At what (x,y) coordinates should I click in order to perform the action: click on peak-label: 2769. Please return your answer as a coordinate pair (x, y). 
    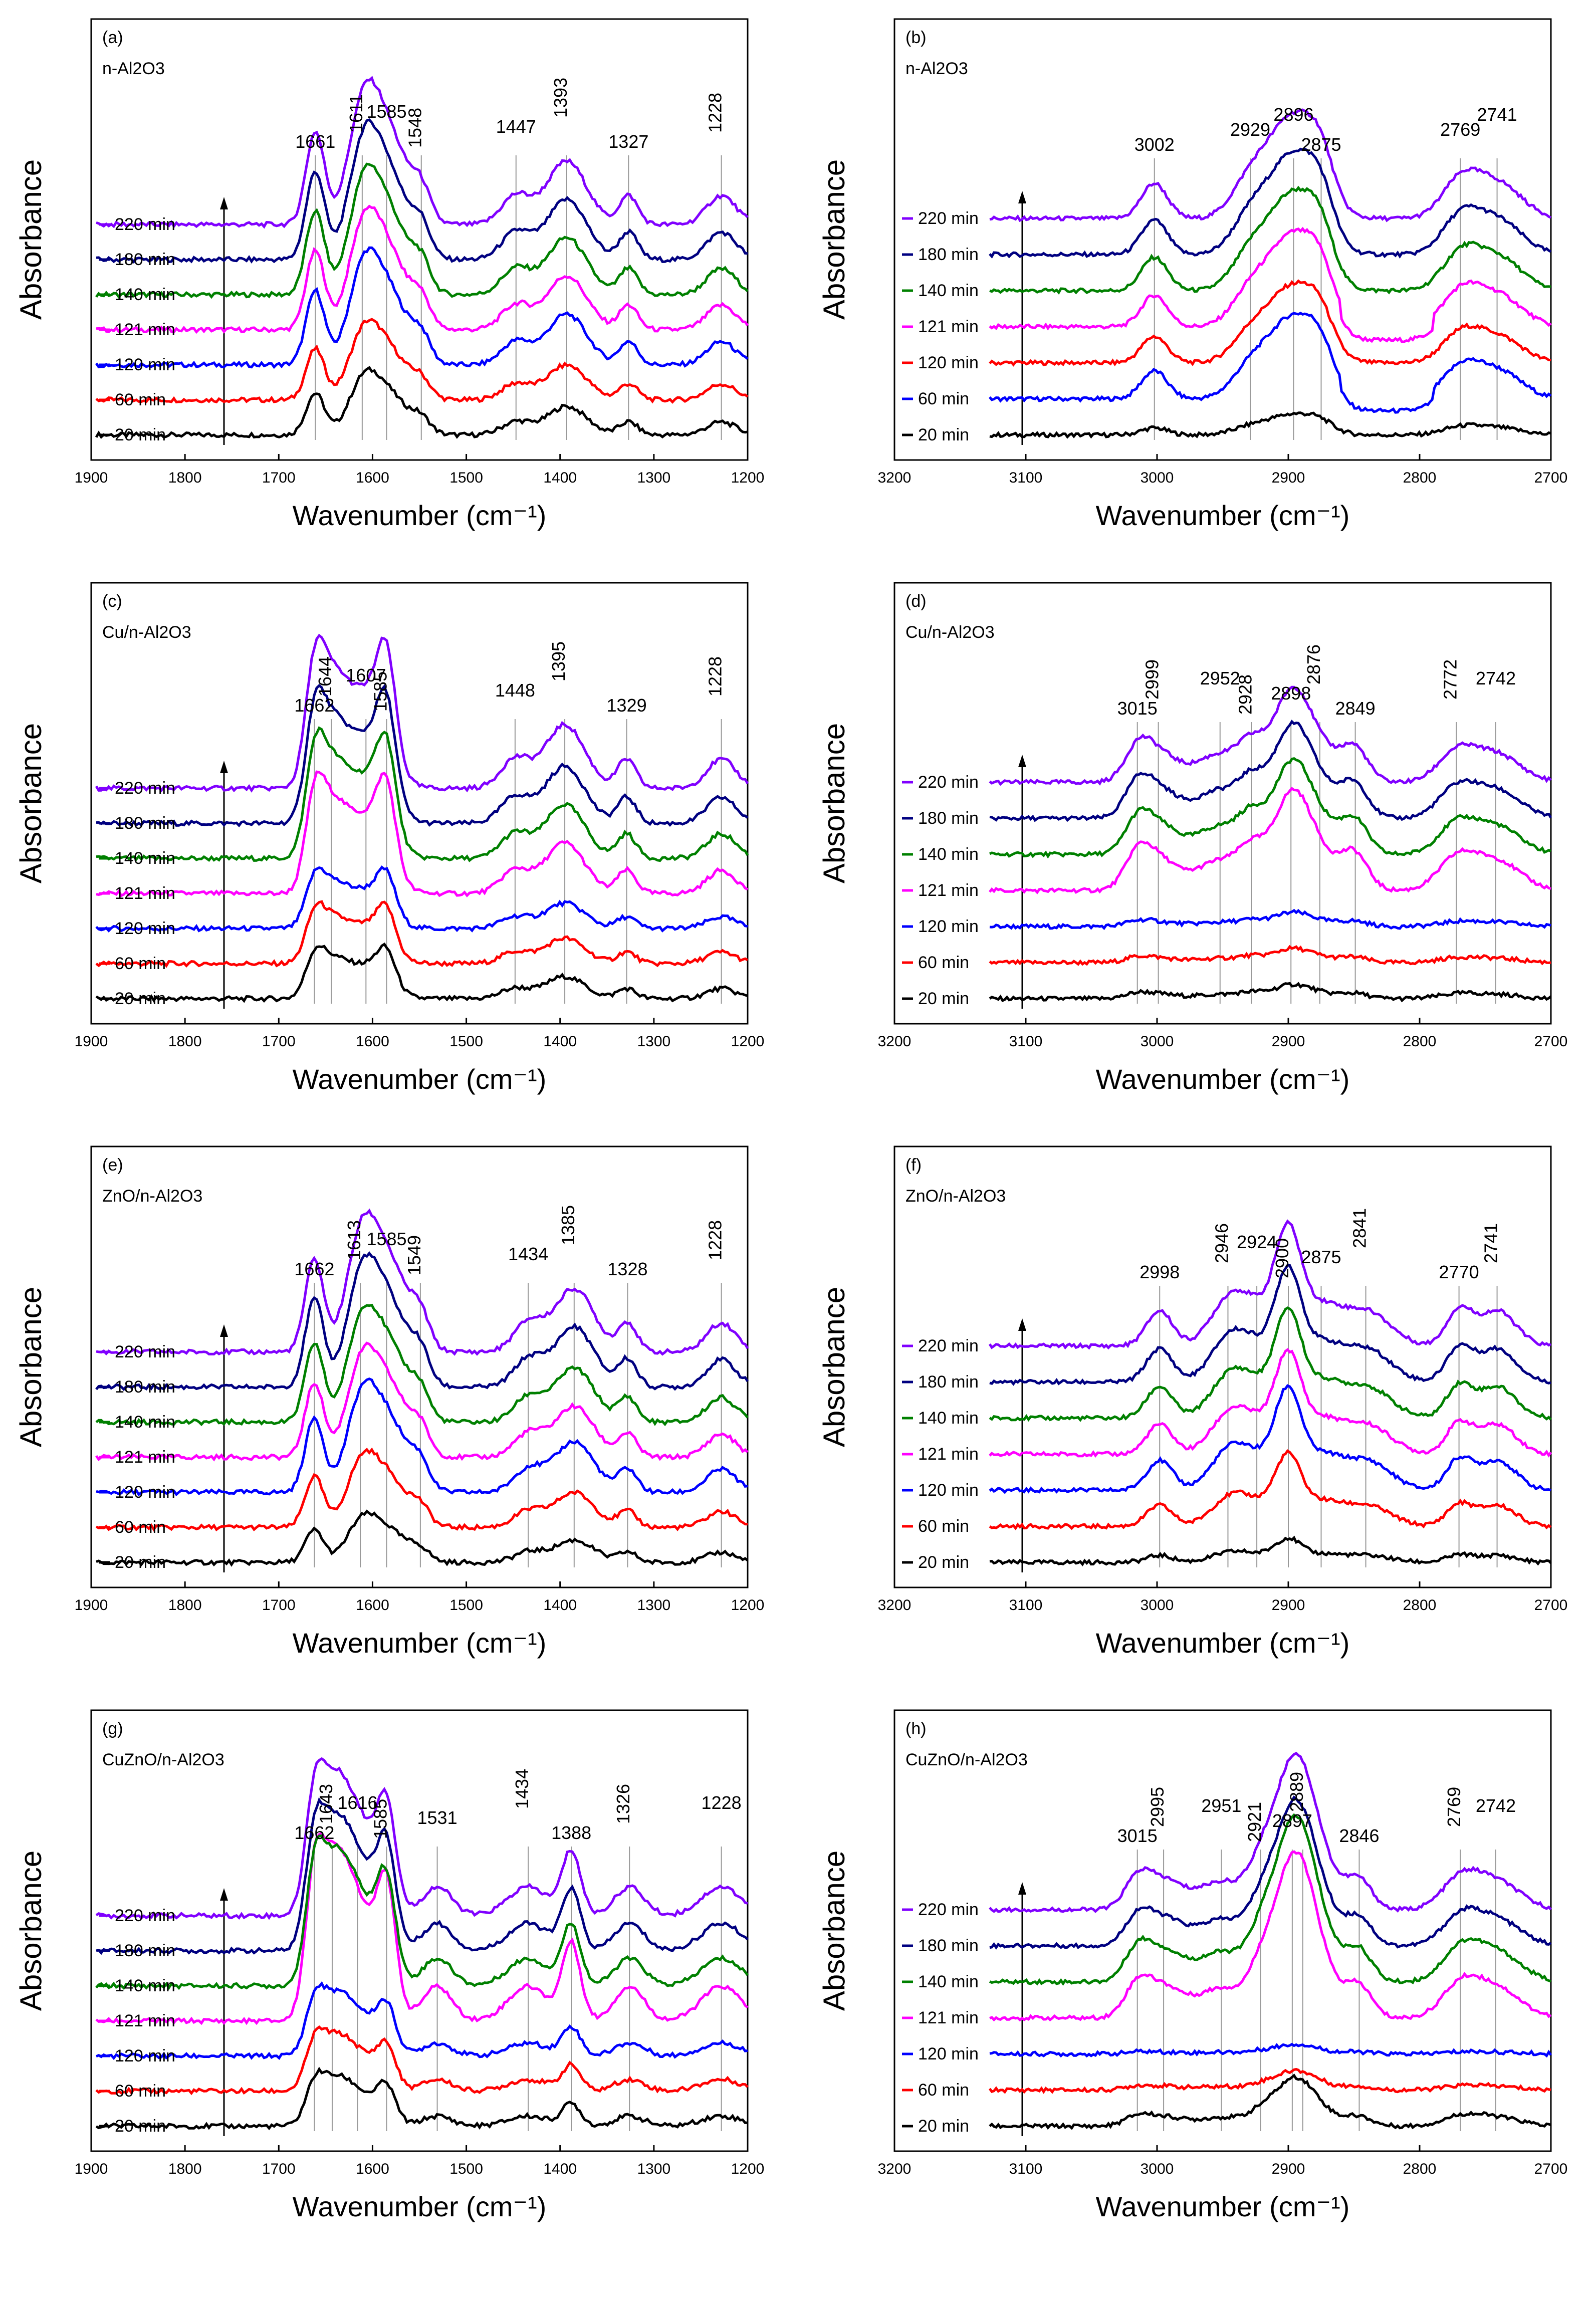
    Looking at the image, I should click on (1460, 129).